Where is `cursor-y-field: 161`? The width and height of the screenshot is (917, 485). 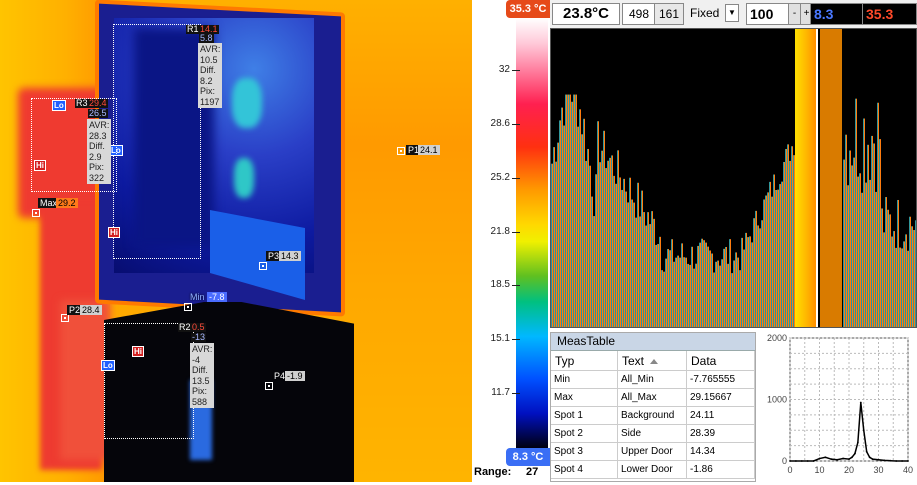
cursor-y-field: 161 is located at coordinates (669, 14).